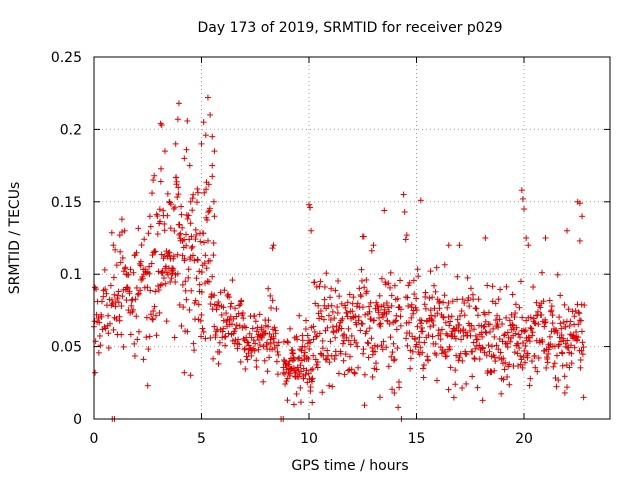 The image size is (640, 480). I want to click on x-tick-label: 20, so click(524, 439).